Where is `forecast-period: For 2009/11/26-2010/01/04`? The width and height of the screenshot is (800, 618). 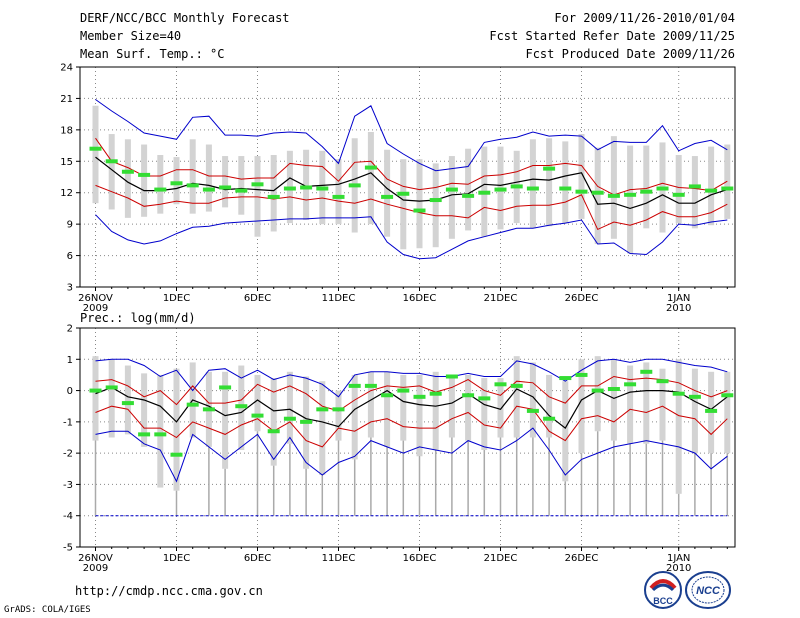 forecast-period: For 2009/11/26-2010/01/04 is located at coordinates (644, 18).